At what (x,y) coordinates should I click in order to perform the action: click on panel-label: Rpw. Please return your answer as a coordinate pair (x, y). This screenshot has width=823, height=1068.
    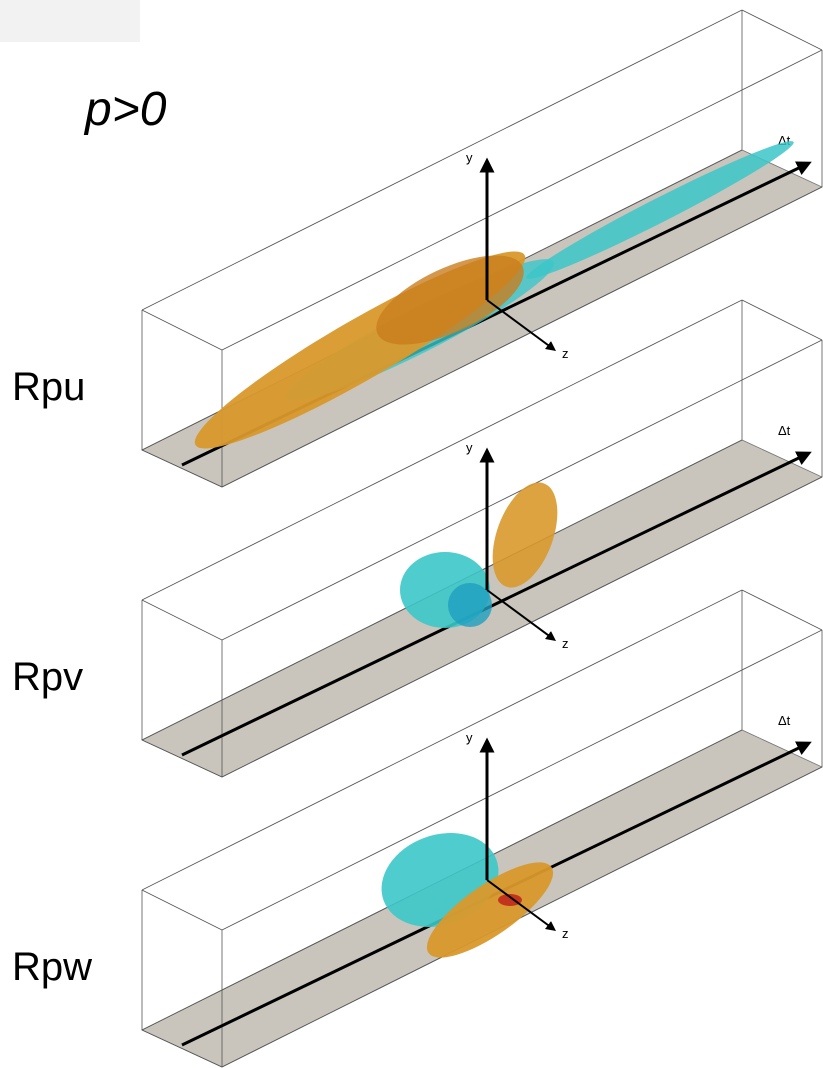
    Looking at the image, I should click on (52, 967).